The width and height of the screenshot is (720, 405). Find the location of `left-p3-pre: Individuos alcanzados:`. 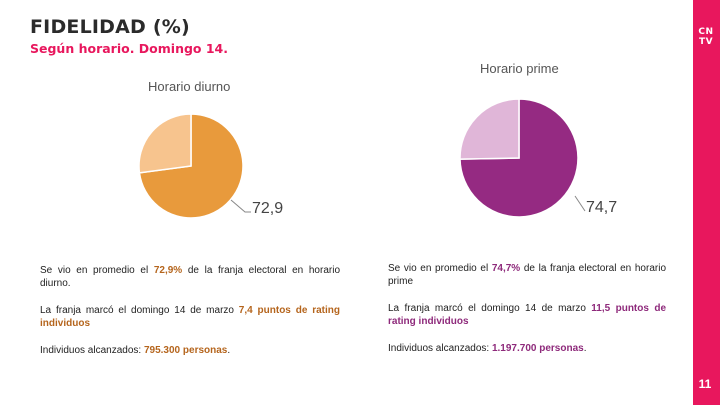

left-p3-pre: Individuos alcanzados: is located at coordinates (92, 350).